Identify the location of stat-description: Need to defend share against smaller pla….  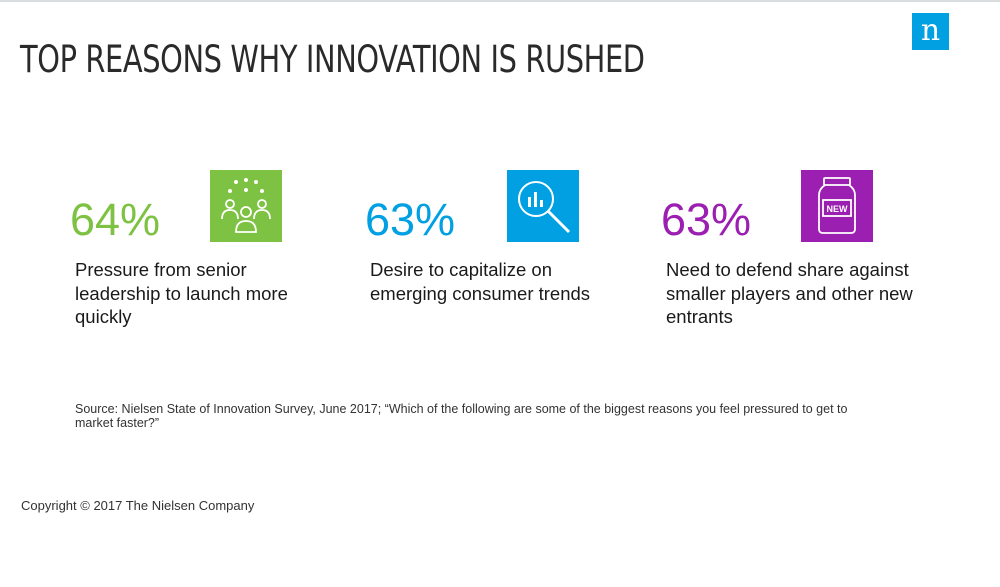
(789, 293).